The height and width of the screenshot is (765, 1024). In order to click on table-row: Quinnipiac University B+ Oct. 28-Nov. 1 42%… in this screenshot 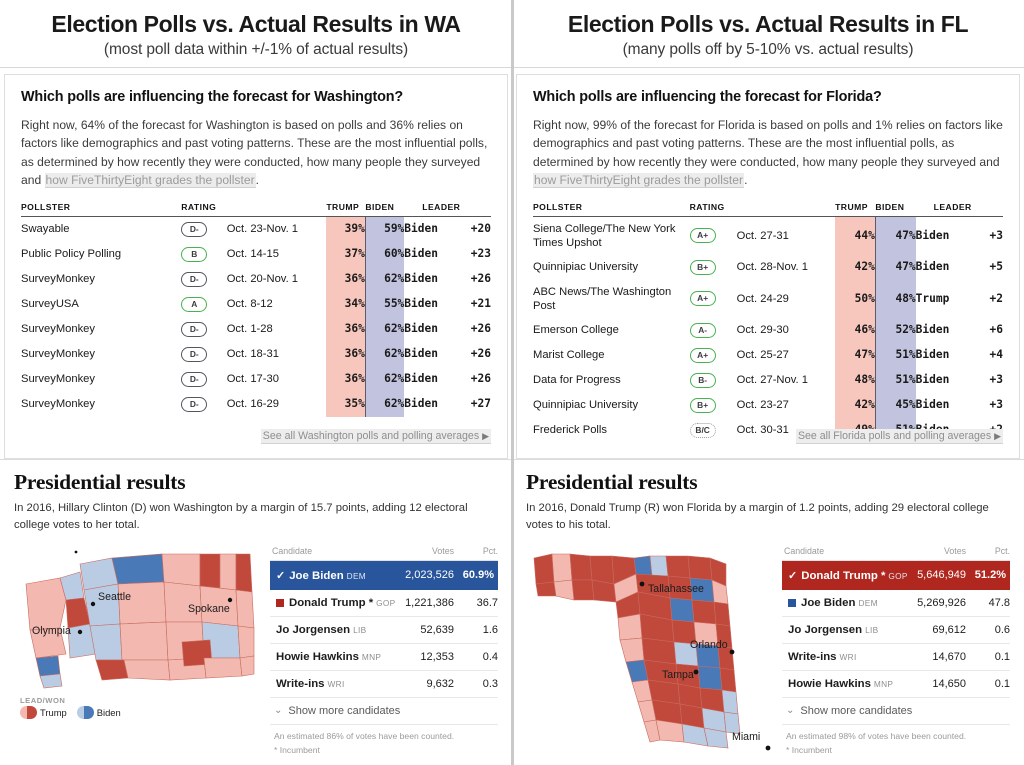, I will do `click(768, 267)`.